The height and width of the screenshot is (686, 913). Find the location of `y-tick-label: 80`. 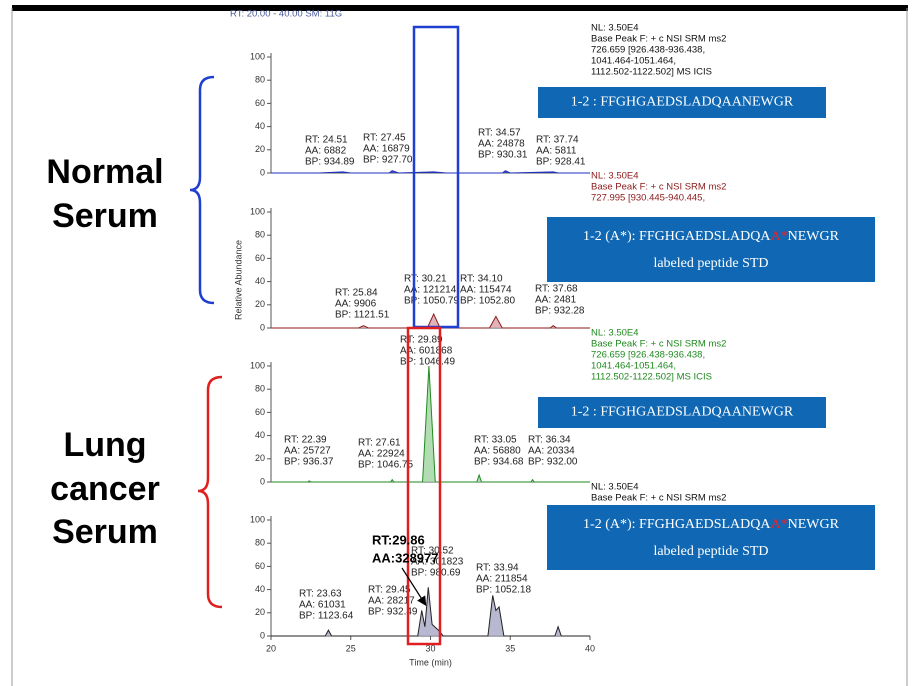

y-tick-label: 80 is located at coordinates (260, 543).